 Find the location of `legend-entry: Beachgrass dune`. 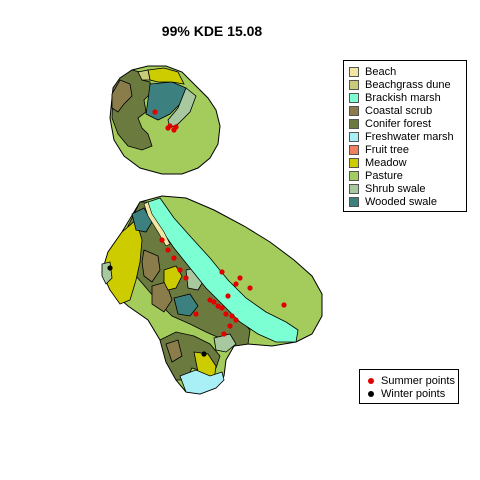

legend-entry: Beachgrass dune is located at coordinates (405, 84).